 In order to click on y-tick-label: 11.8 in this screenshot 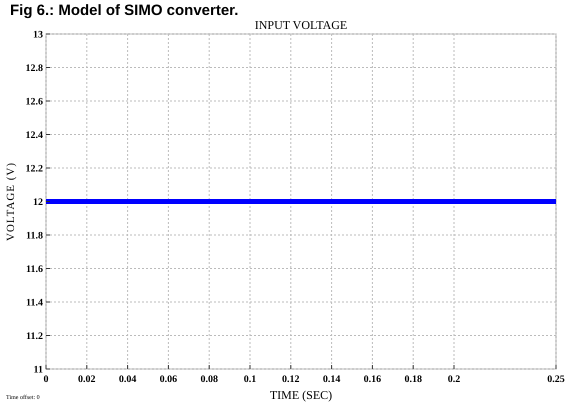, I will do `click(34, 236)`.